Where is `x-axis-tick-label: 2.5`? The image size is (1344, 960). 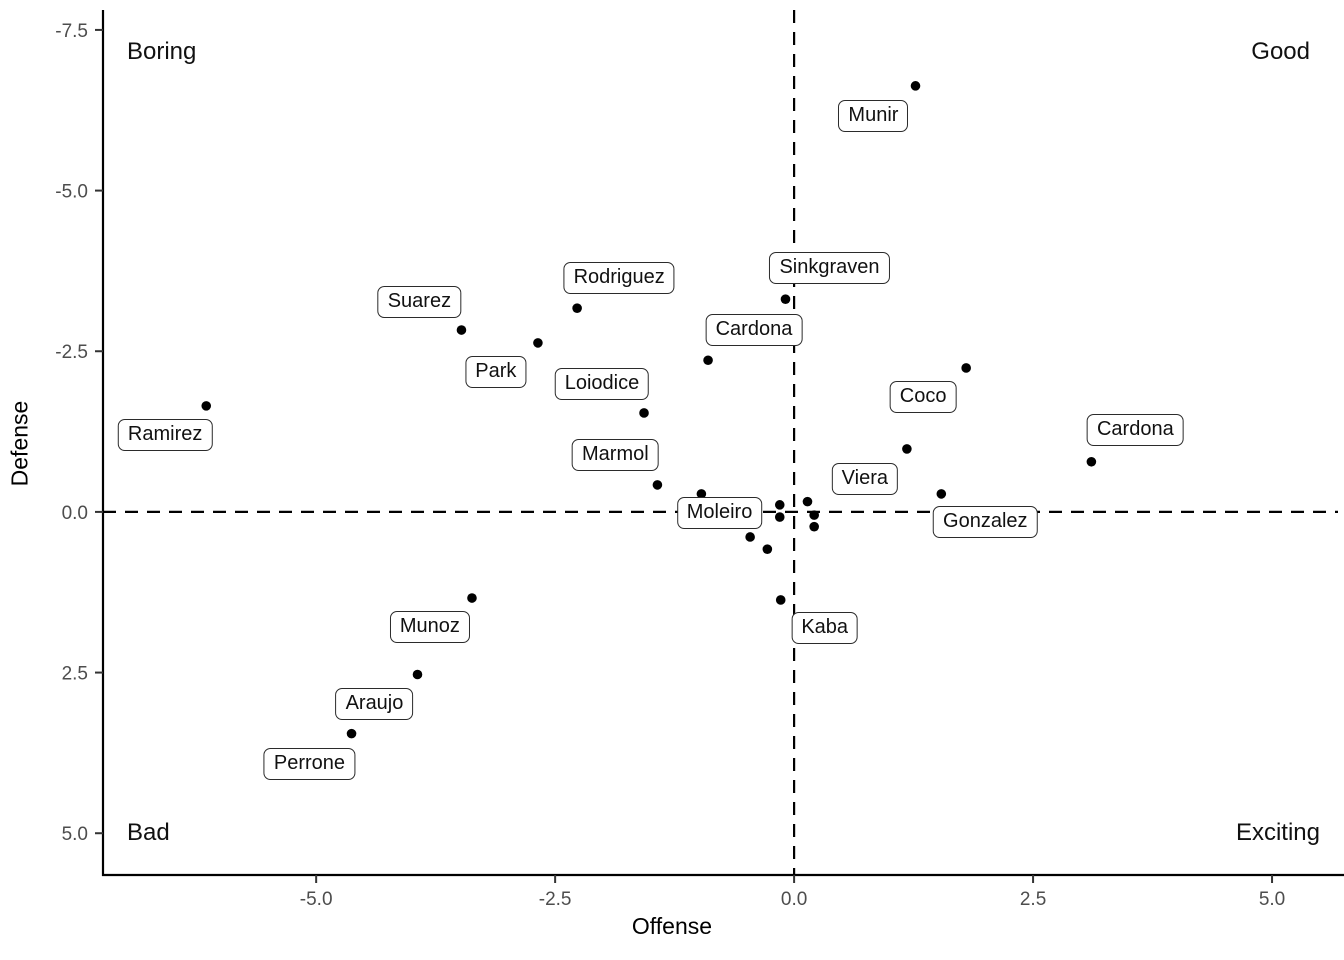 x-axis-tick-label: 2.5 is located at coordinates (1033, 899).